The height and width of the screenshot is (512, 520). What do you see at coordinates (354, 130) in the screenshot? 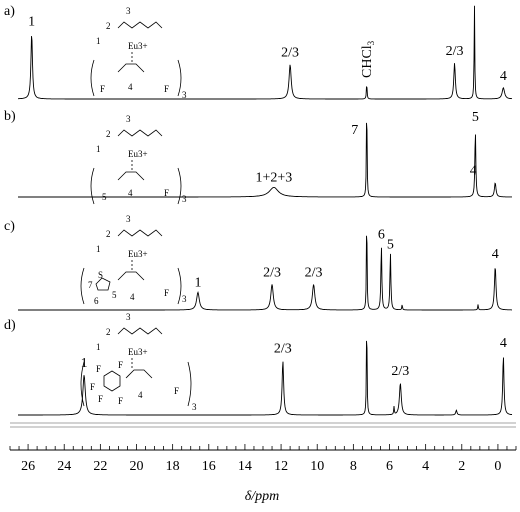
I see `peak-label: 7` at bounding box center [354, 130].